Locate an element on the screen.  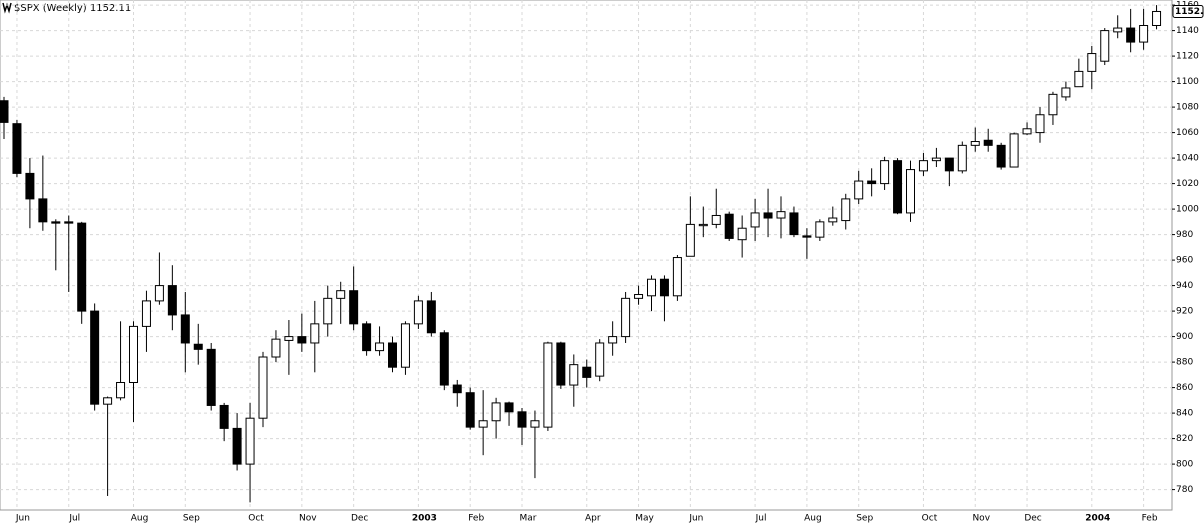
price-tag-box is located at coordinates (1188, 11).